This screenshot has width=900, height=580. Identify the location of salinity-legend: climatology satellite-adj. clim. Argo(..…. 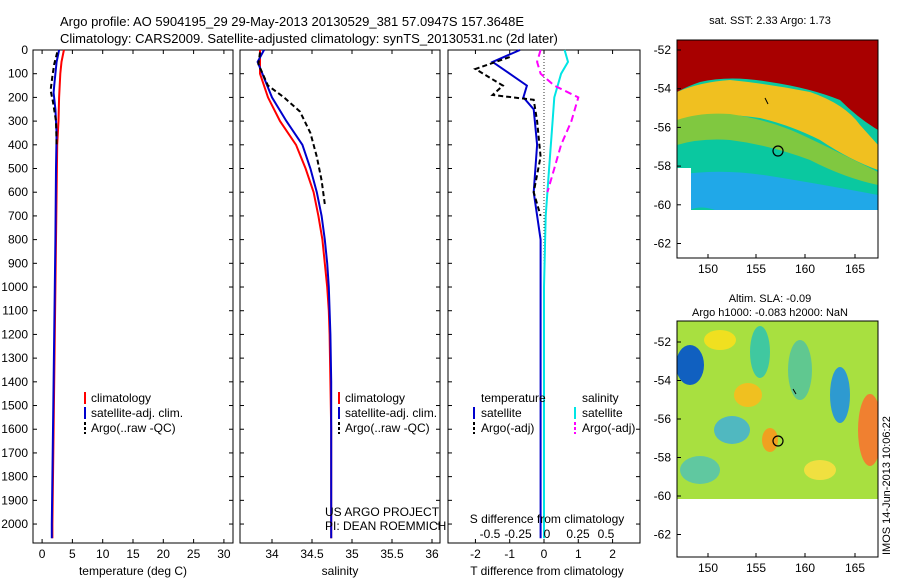
(387, 413).